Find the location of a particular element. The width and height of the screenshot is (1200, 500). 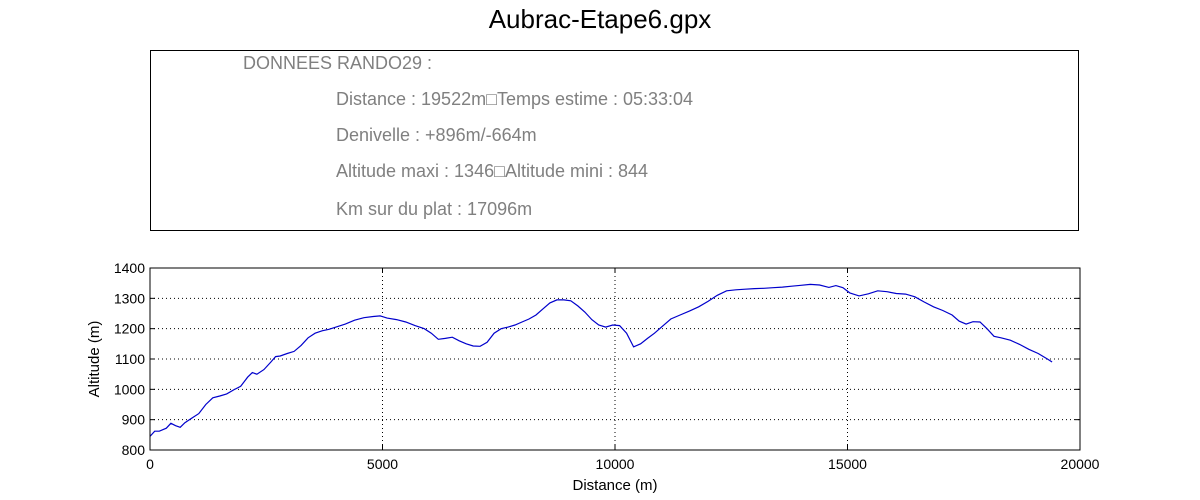

info-heading: DONNEES RANDO29 : is located at coordinates (338, 63).